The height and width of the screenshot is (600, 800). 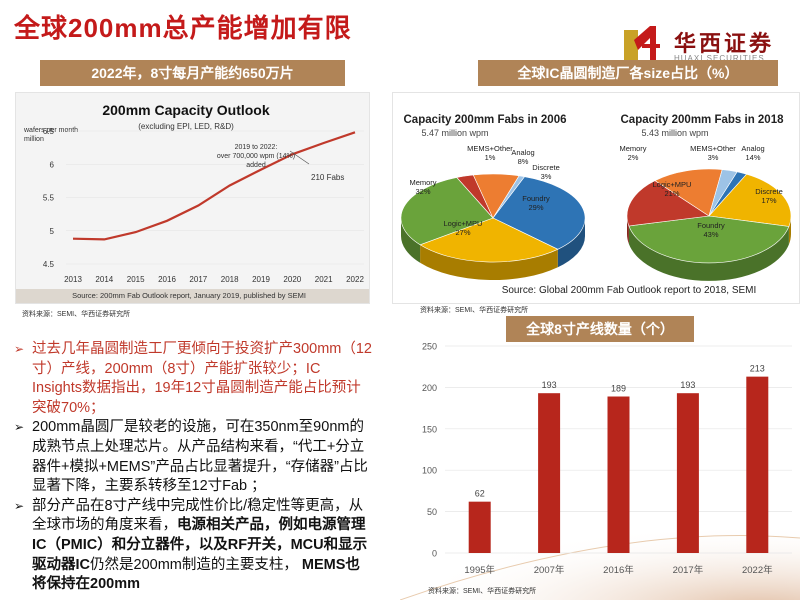 What do you see at coordinates (642, 45) in the screenshot?
I see `huaxi-logo-icon` at bounding box center [642, 45].